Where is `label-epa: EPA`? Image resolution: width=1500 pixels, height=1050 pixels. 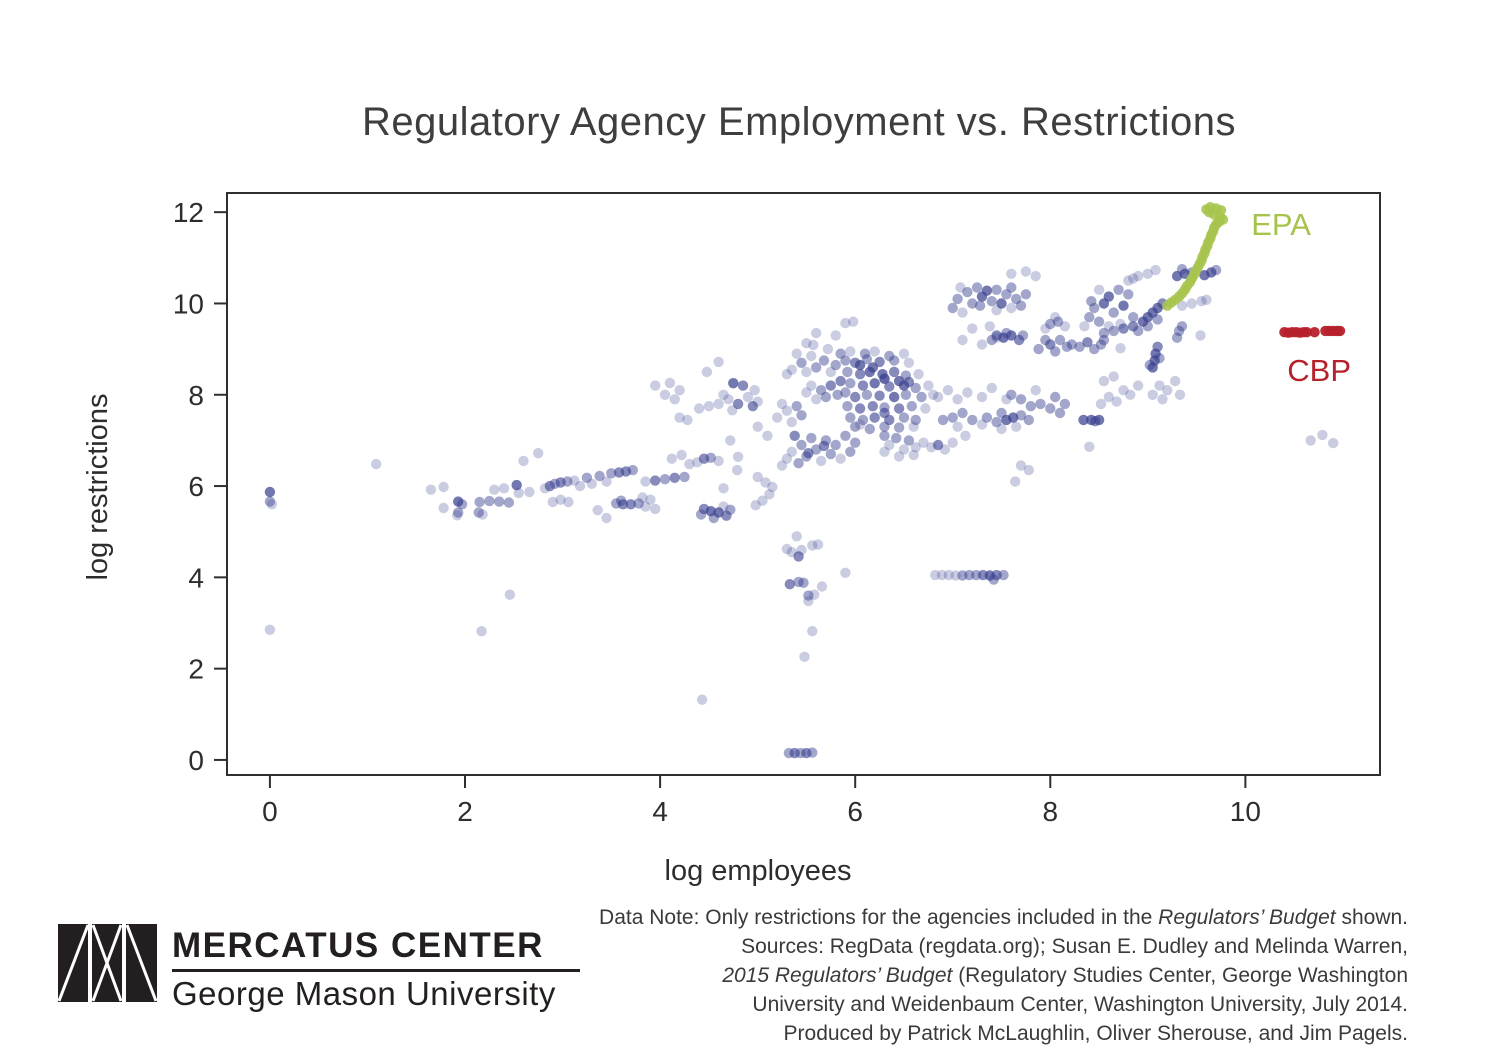 label-epa: EPA is located at coordinates (1281, 224).